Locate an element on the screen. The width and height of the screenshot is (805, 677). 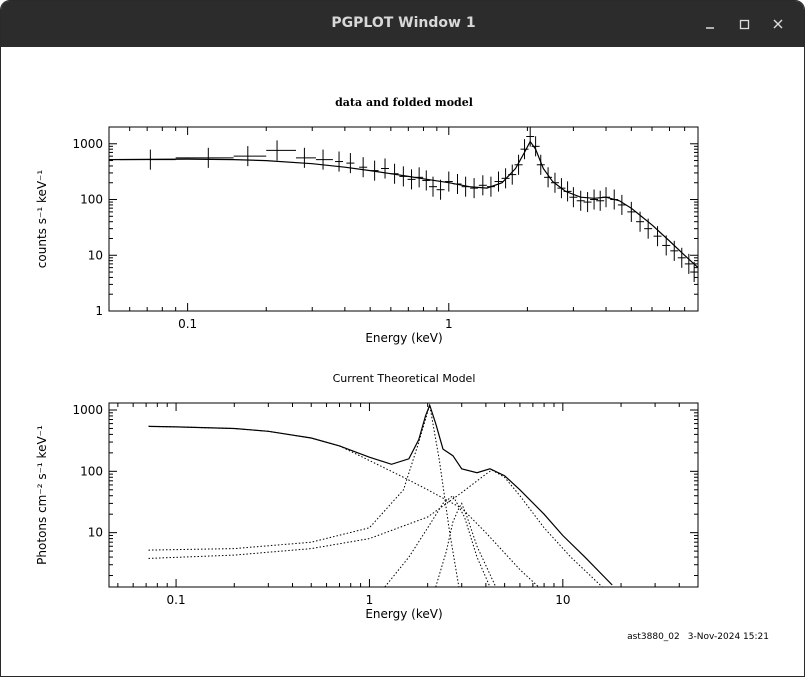
footer-id: ast3880_02 is located at coordinates (653, 637).